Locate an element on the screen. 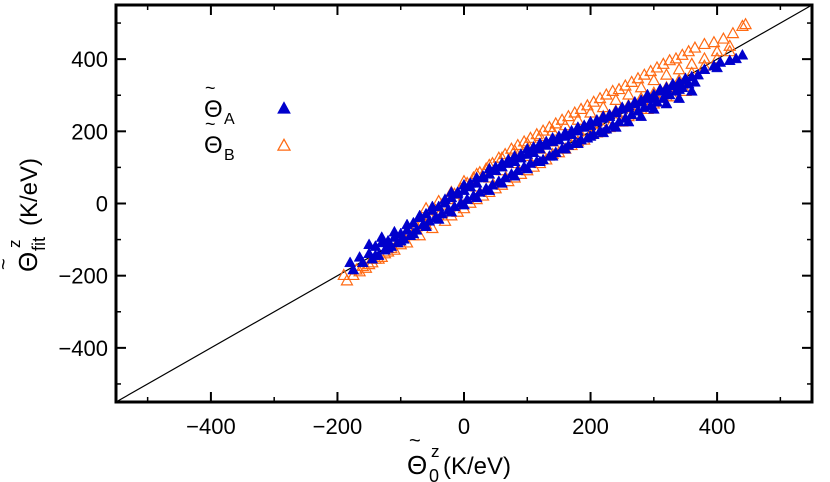 The width and height of the screenshot is (830, 482). legend-item-b: Θ ~ B is located at coordinates (248, 139).